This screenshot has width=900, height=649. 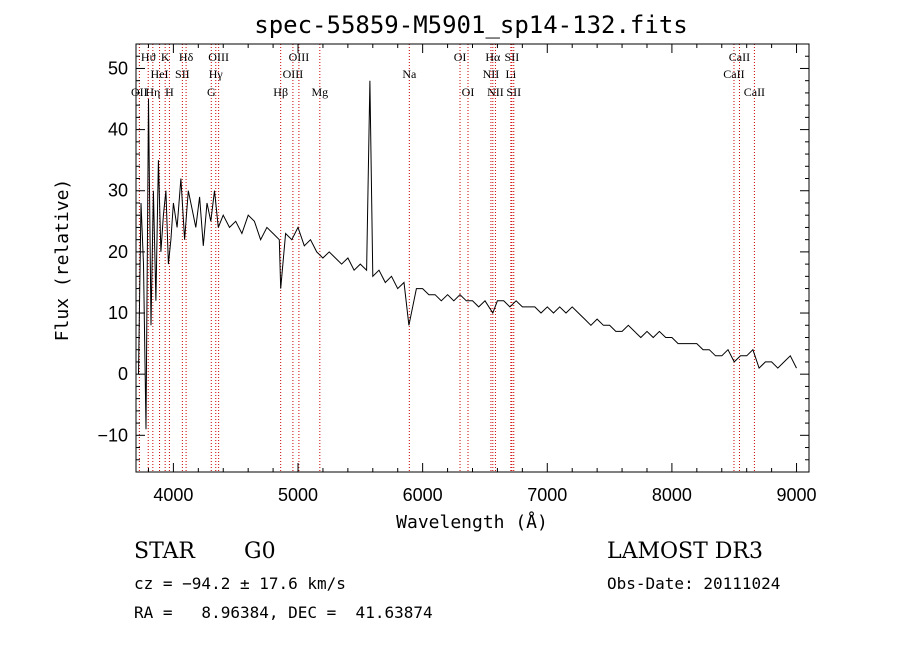 I want to click on coordinates: RA = 8.96384, DEC = 41.63874, so click(x=283, y=612).